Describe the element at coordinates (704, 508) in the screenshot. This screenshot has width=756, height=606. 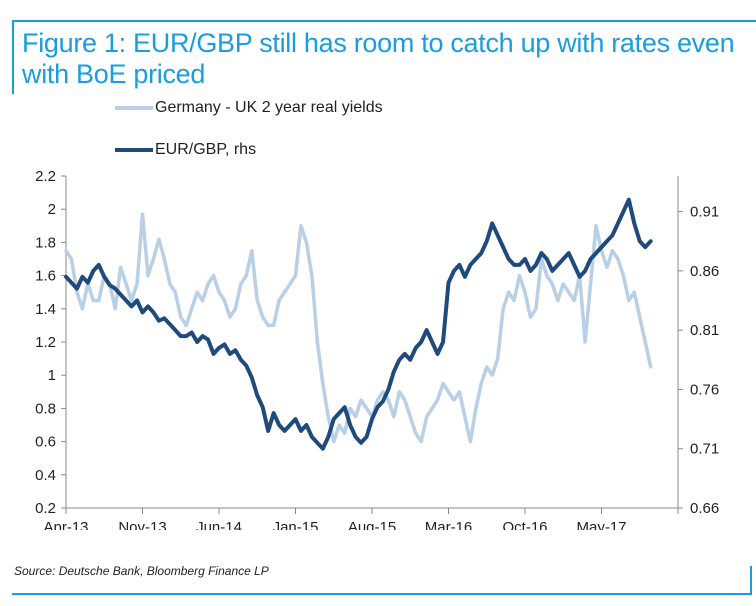
I see `y-tick-label-right: 0.66` at that location.